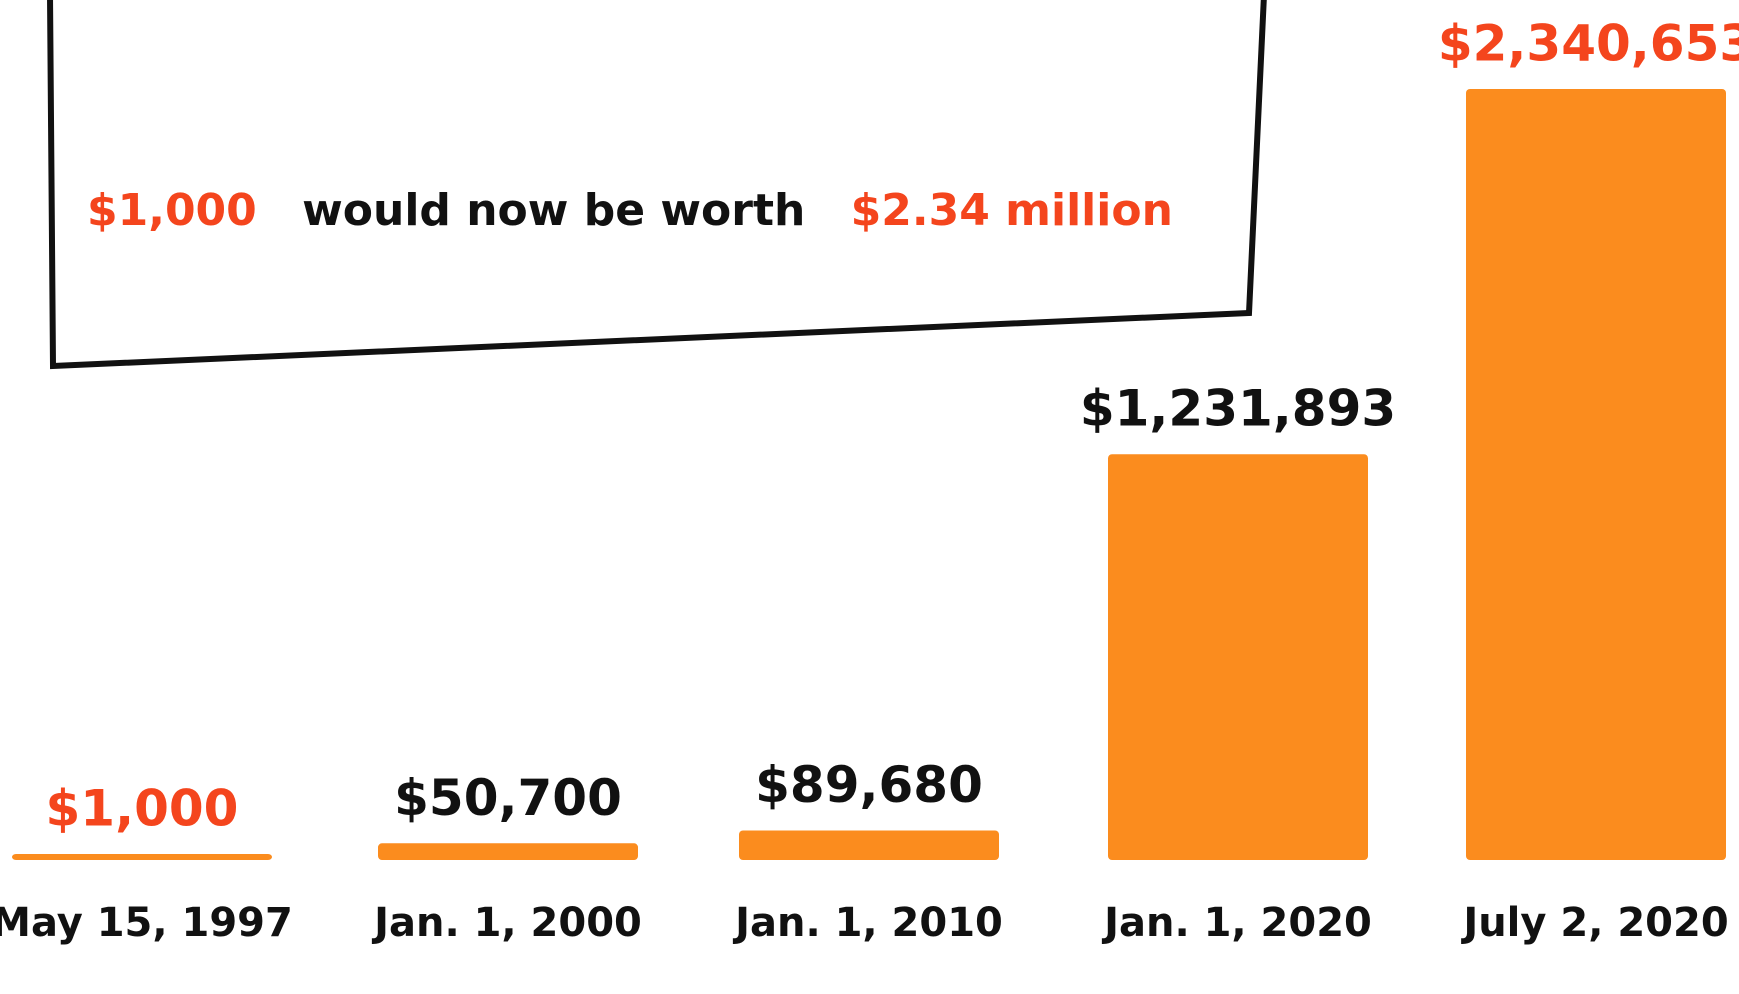 The image size is (1739, 994). I want to click on value-label: $50,700, so click(508, 798).